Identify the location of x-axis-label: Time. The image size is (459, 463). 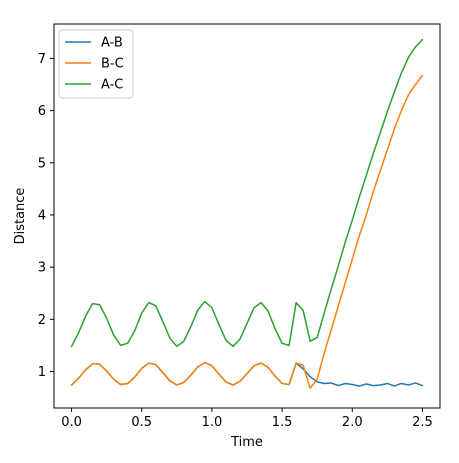
(246, 442).